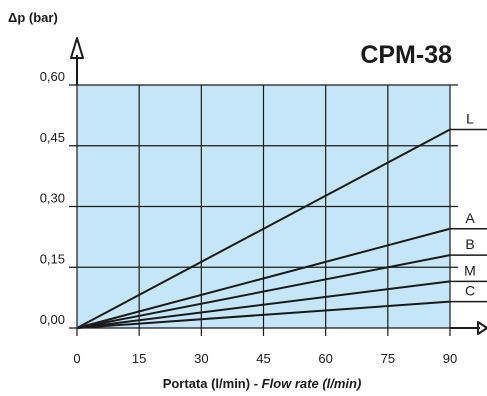 This screenshot has width=487, height=396. I want to click on y-axis-arrow-icon, so click(77, 48).